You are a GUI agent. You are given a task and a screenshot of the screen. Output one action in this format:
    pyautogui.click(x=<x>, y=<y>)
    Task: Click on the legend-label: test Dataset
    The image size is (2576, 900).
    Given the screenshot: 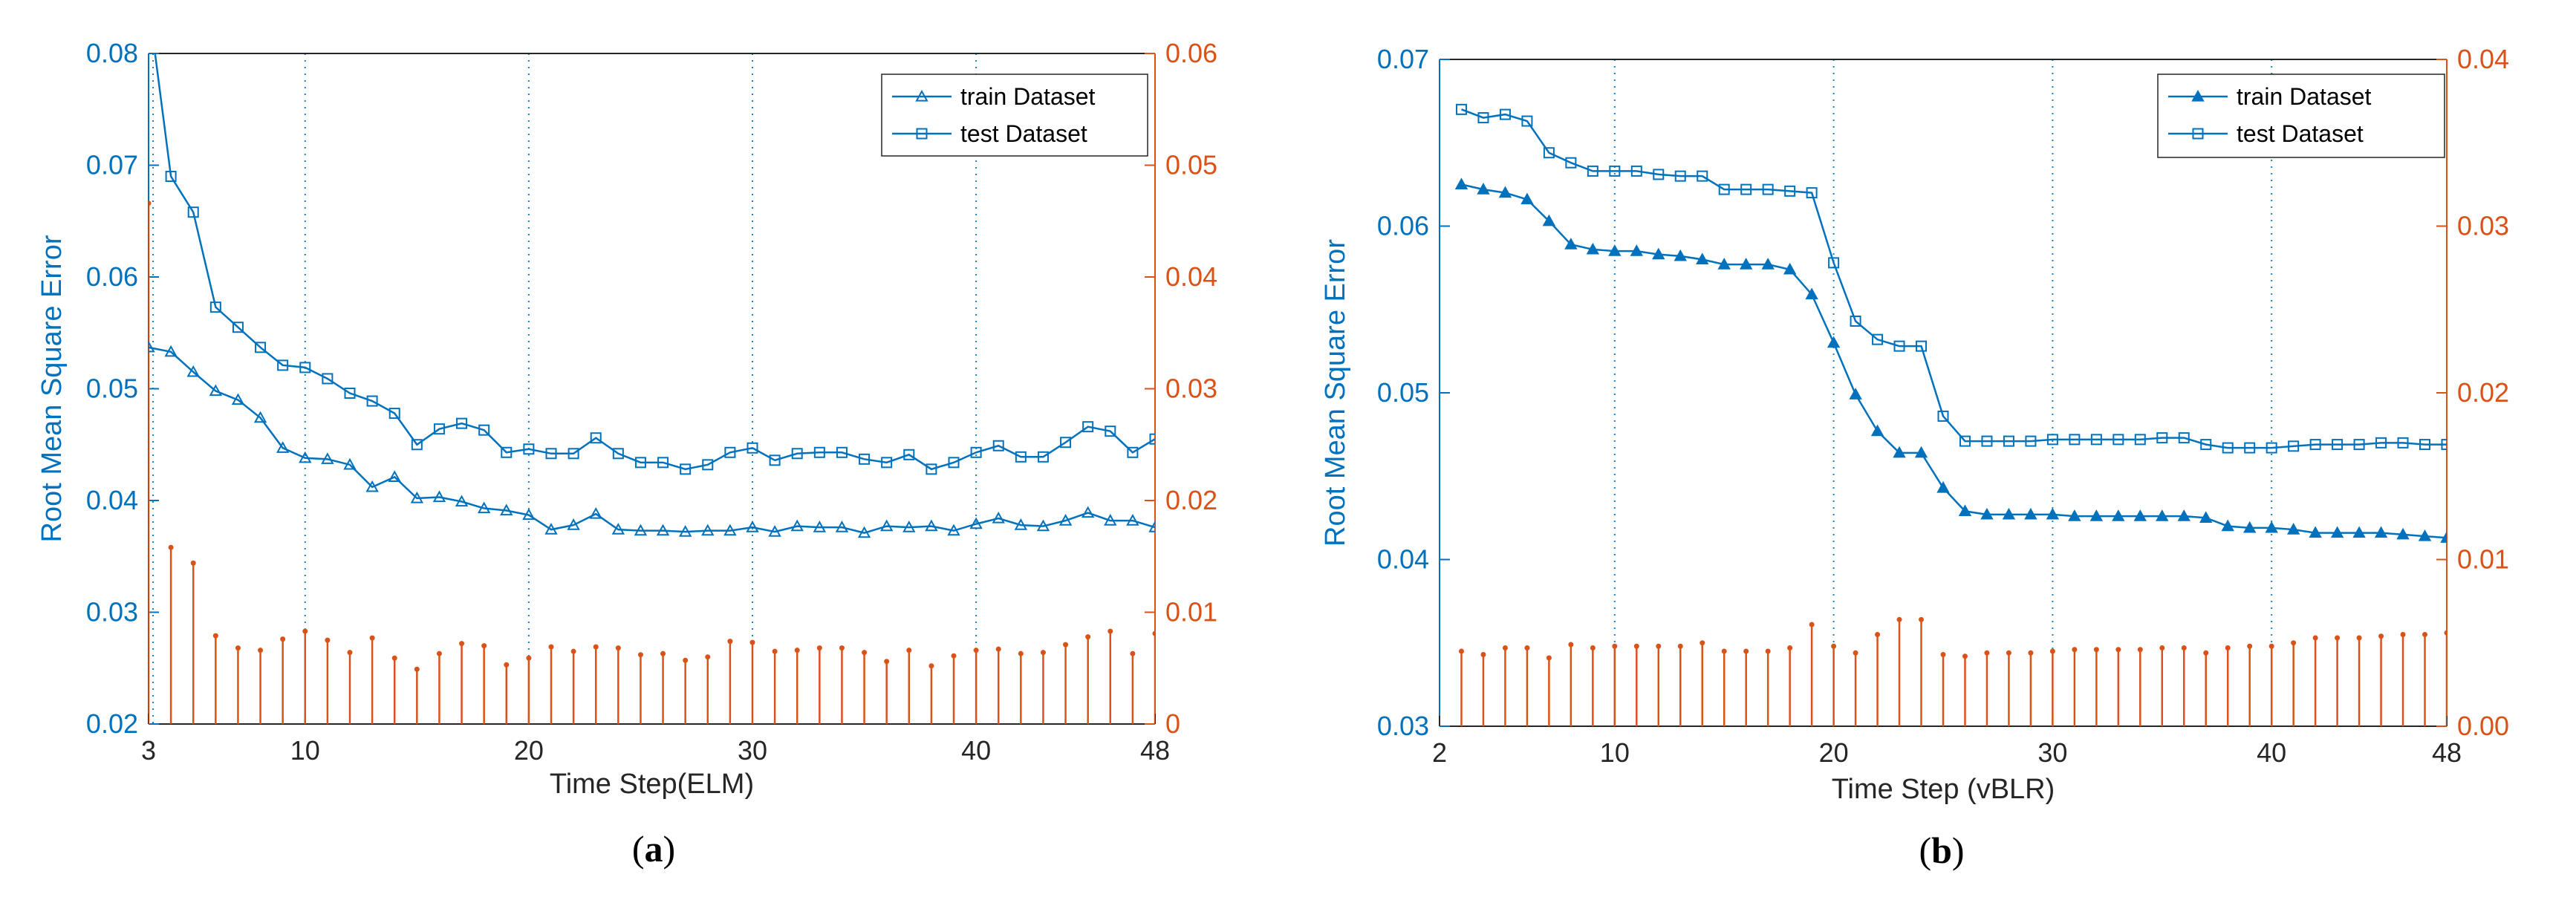 What is the action you would take?
    pyautogui.click(x=1023, y=133)
    